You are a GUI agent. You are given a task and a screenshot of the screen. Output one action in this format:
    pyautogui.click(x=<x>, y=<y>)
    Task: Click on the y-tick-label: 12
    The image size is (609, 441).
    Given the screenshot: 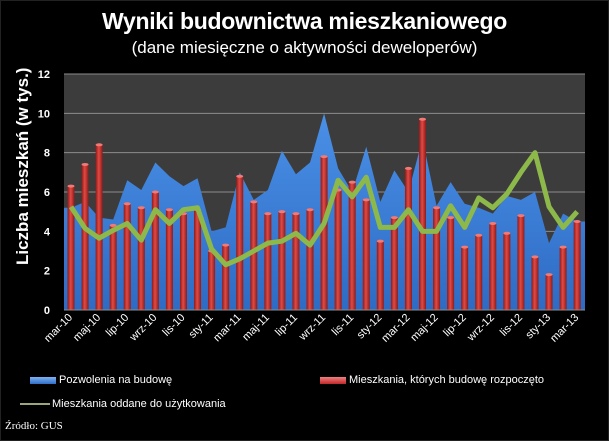 What is the action you would take?
    pyautogui.click(x=44, y=75)
    